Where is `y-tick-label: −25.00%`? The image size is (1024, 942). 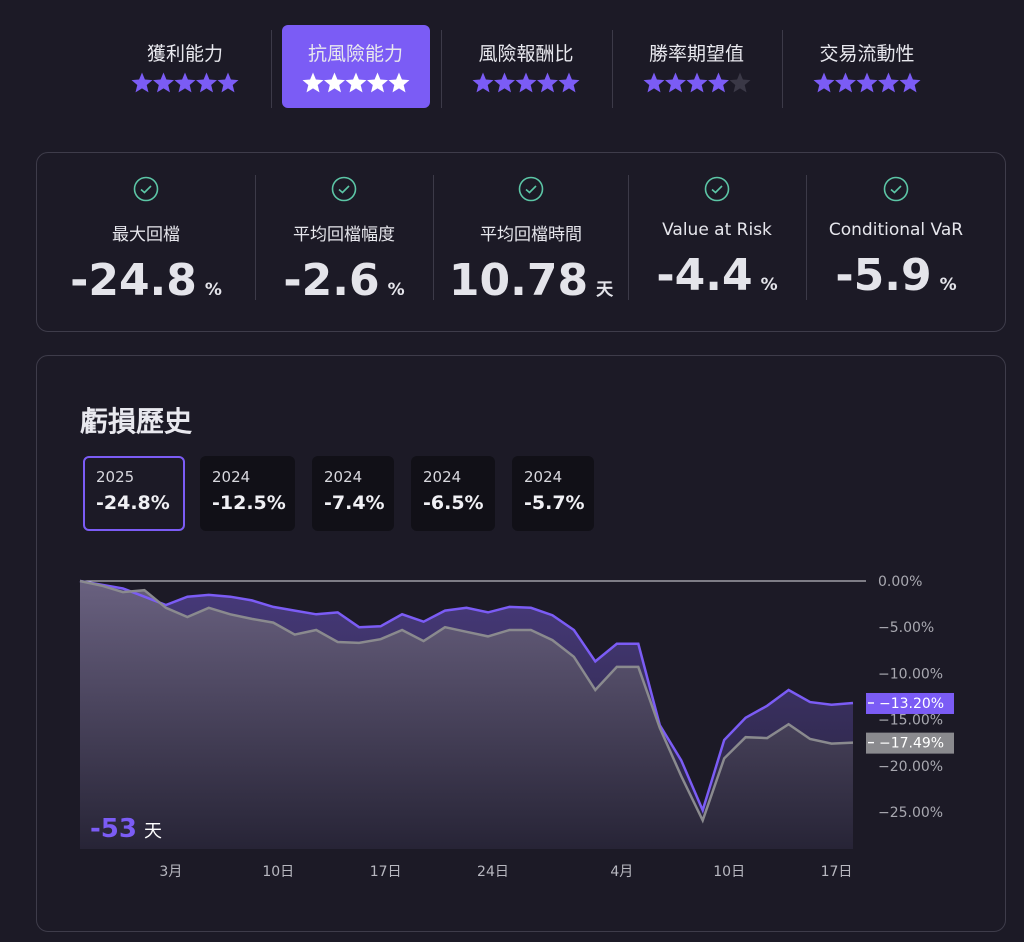 y-tick-label: −25.00% is located at coordinates (910, 813).